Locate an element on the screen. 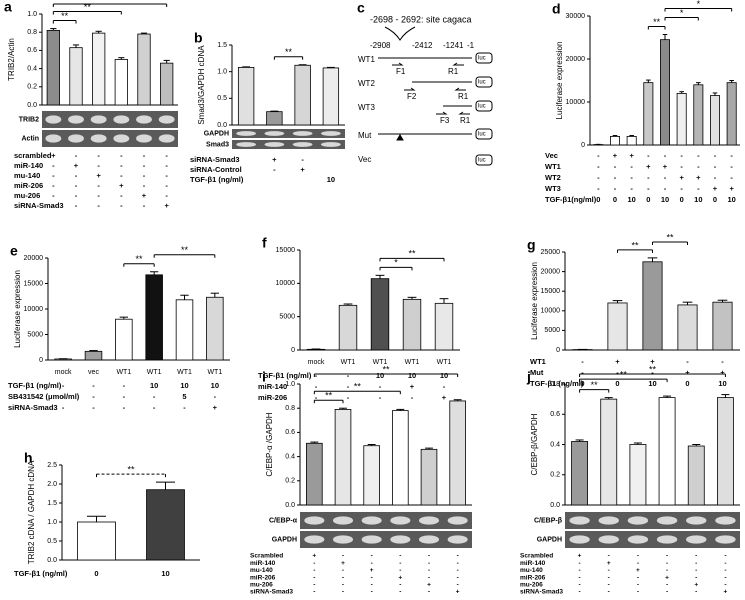  panel-letter: e is located at coordinates (14, 251).